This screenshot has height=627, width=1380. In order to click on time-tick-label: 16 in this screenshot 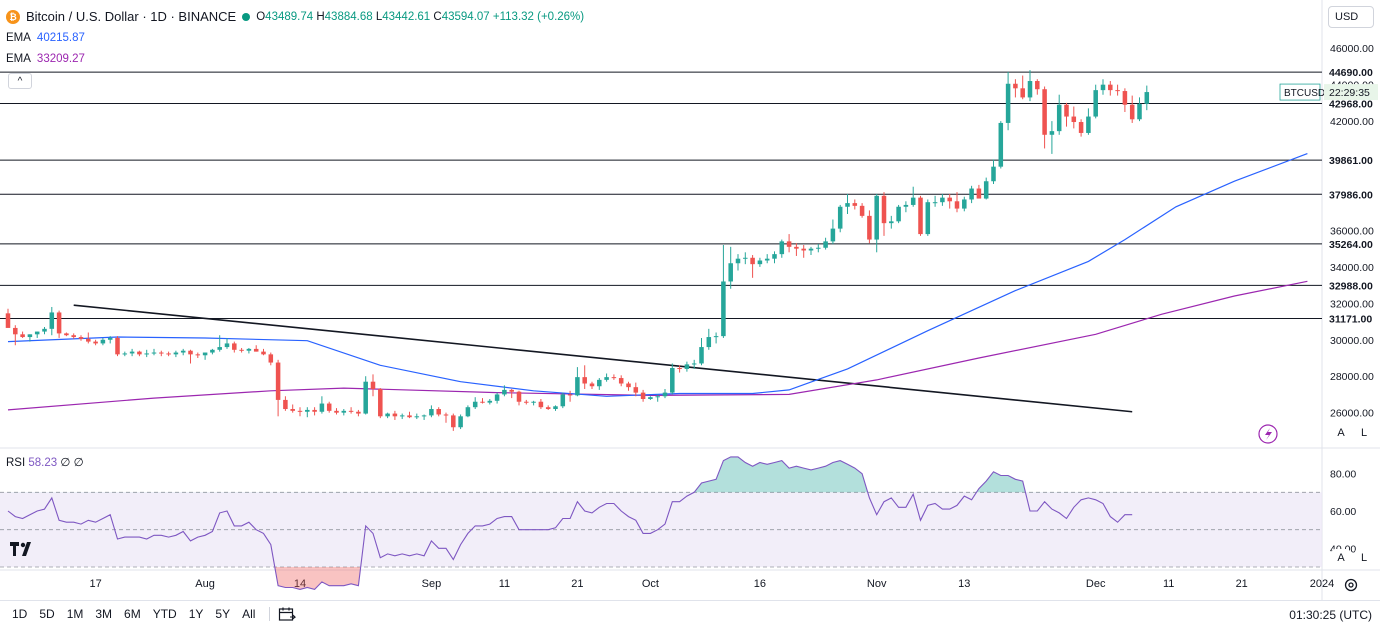, I will do `click(760, 584)`.